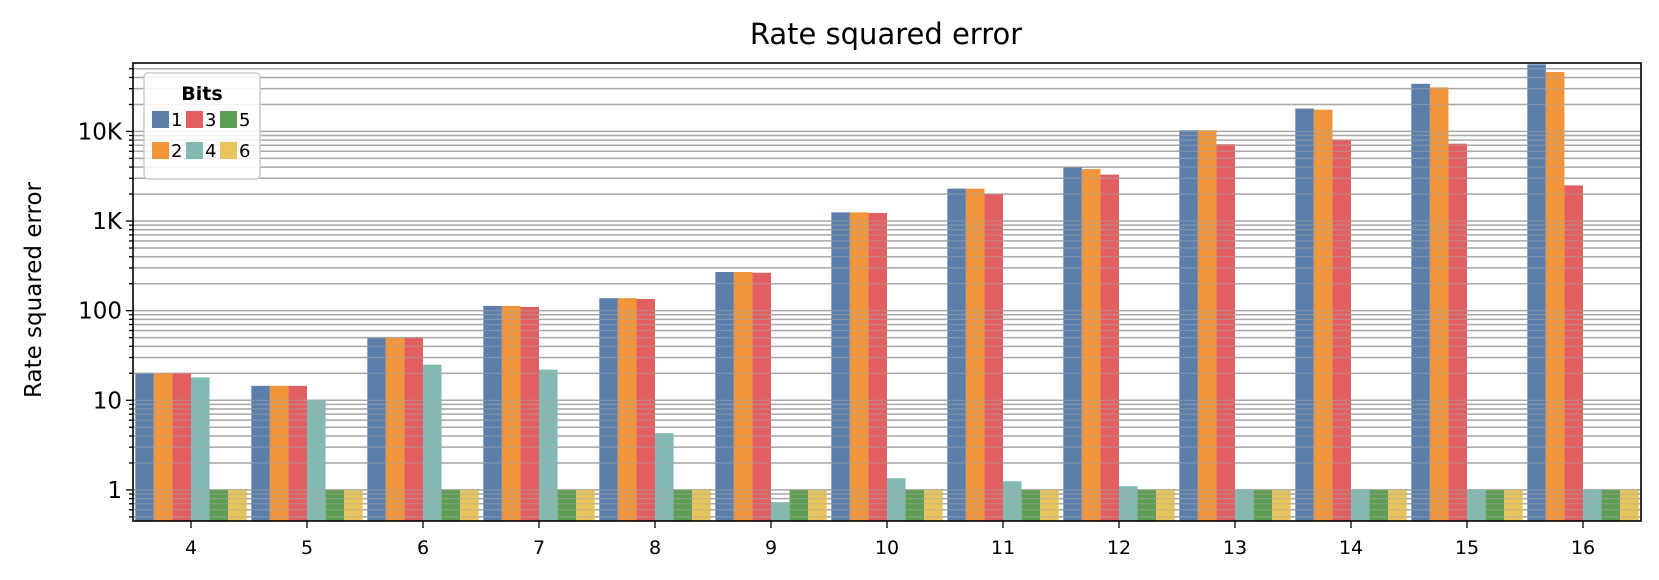  I want to click on x-tick-label: 9, so click(771, 548).